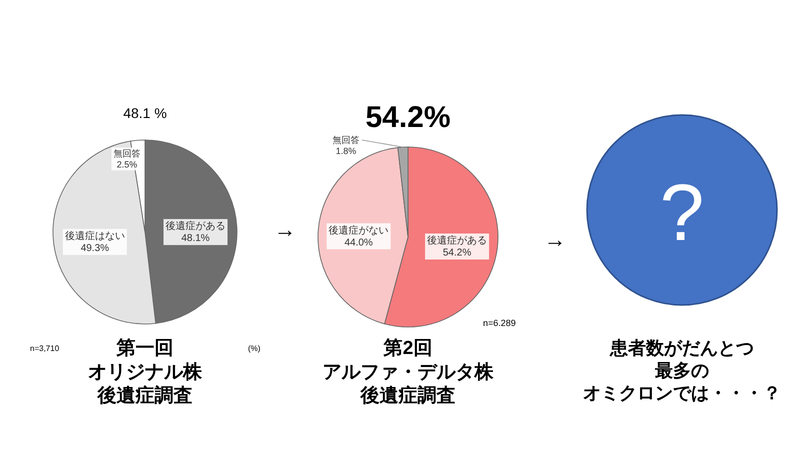 The image size is (800, 450). I want to click on text: 第2回, so click(407, 348).